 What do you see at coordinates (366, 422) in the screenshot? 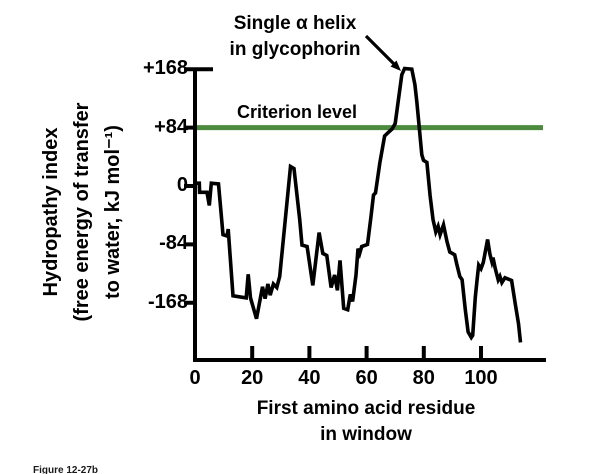
I see `x-axis-title: First amino acid residue in window` at bounding box center [366, 422].